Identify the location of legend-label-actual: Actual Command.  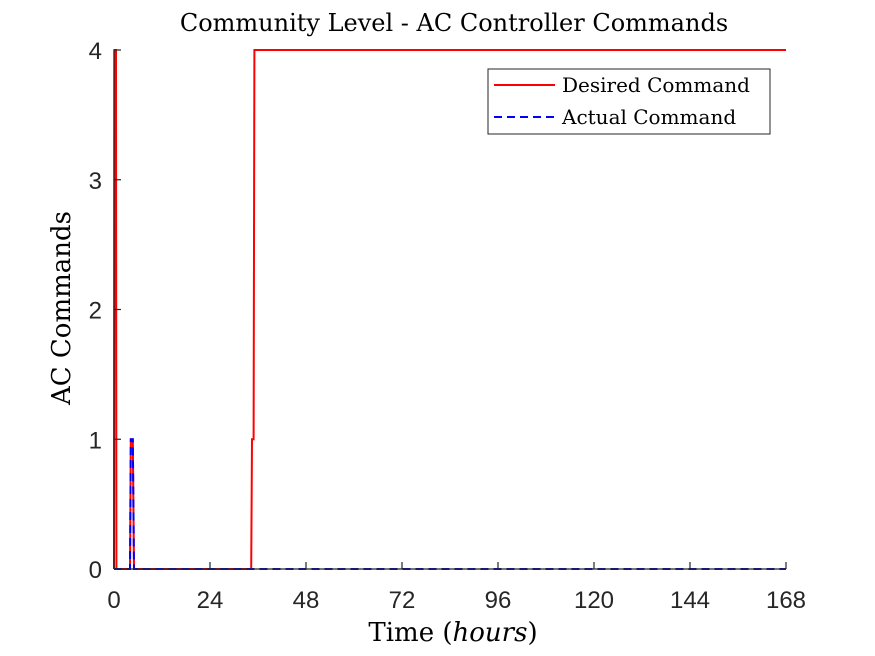
(648, 117).